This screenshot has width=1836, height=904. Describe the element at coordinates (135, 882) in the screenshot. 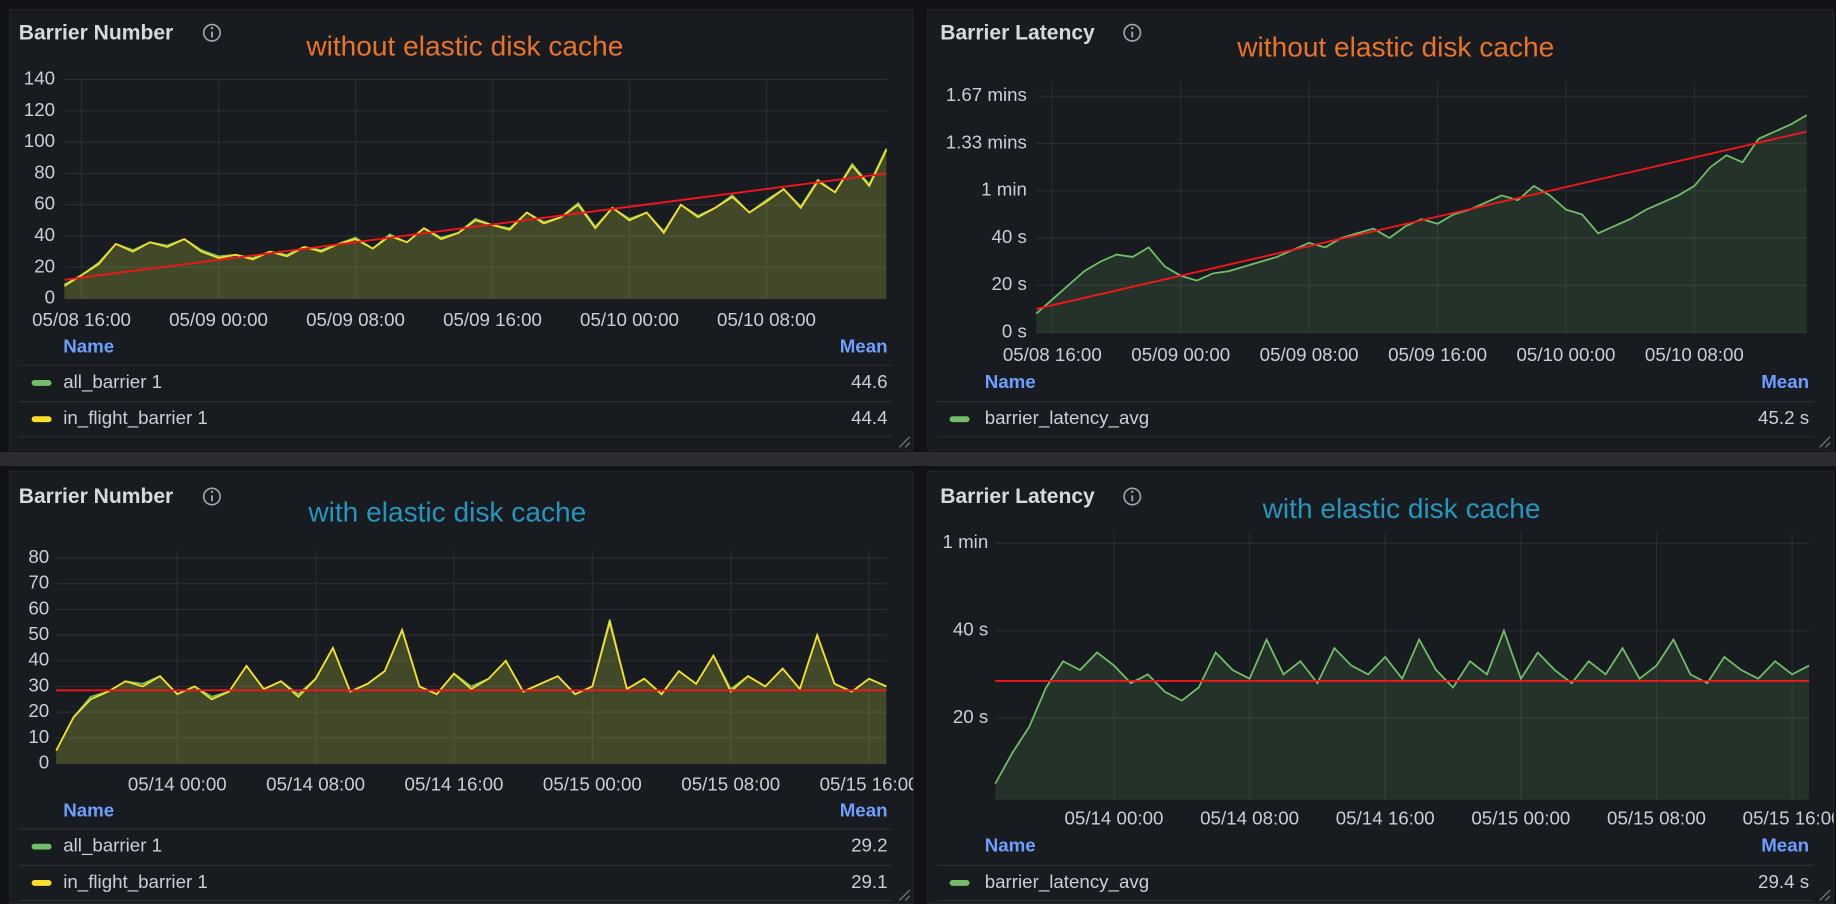

I see `legend-name: in_flight_barrier 1` at that location.